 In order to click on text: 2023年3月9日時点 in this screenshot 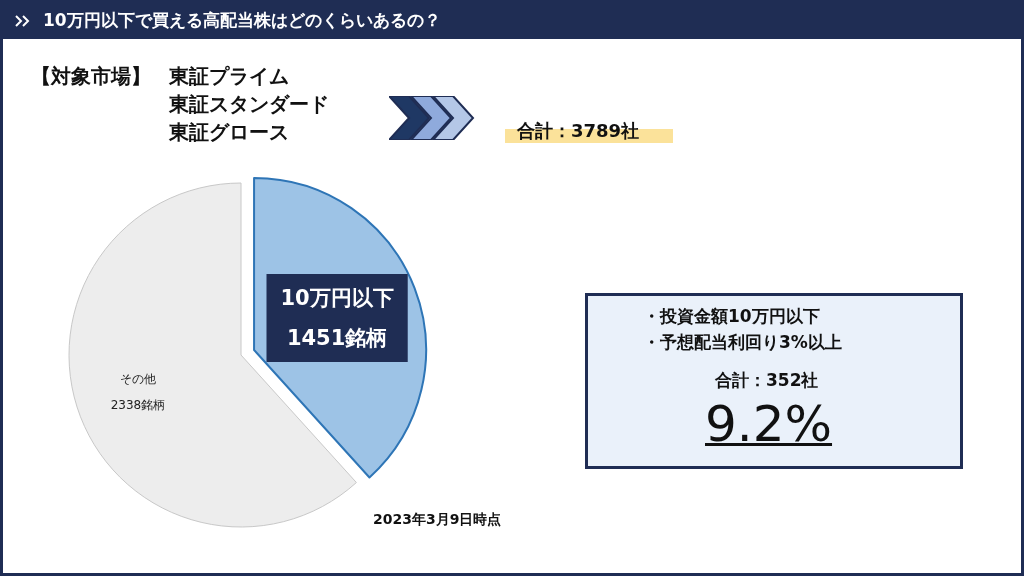, I will do `click(437, 520)`.